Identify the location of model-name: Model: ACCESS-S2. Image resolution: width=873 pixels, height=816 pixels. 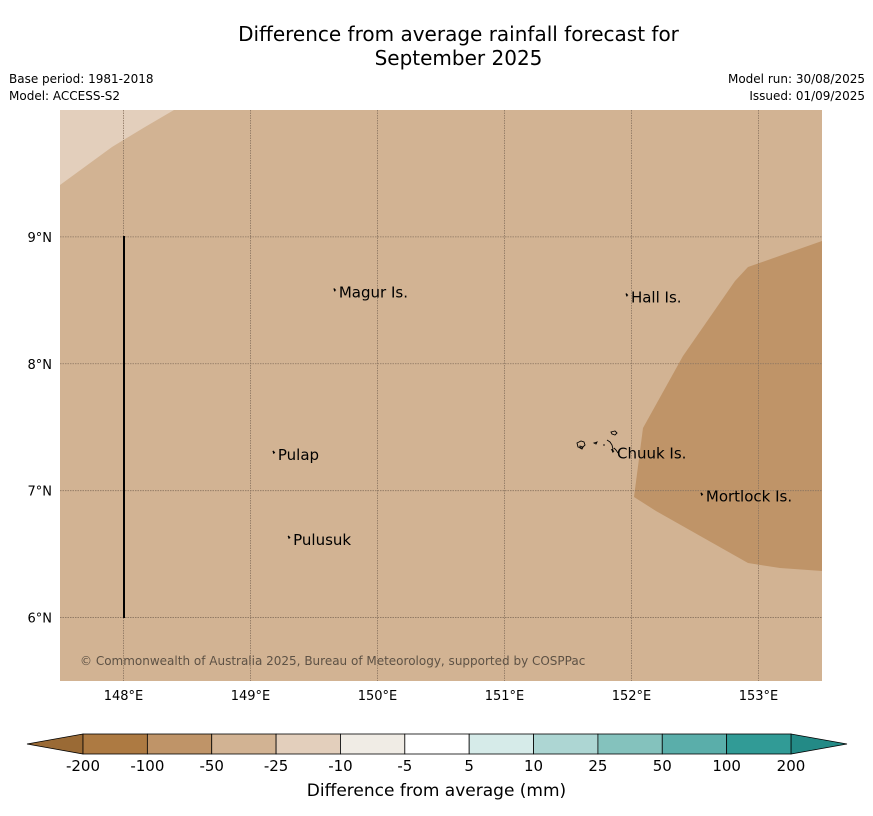
(65, 96).